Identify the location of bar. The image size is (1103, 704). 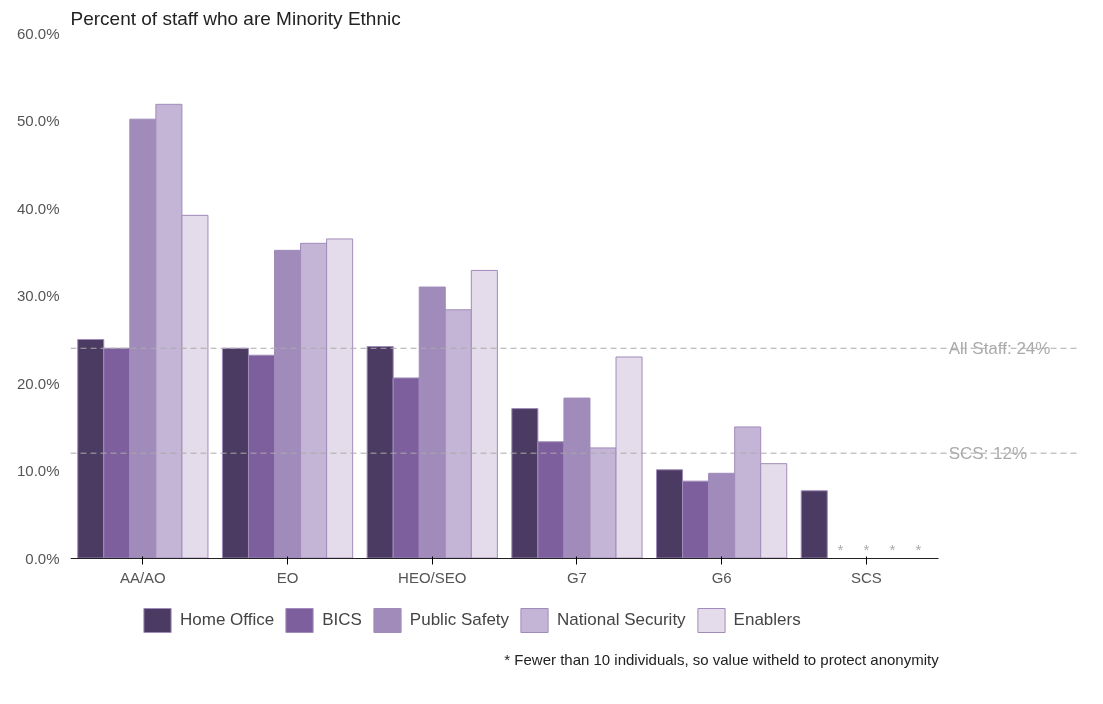
(814, 524).